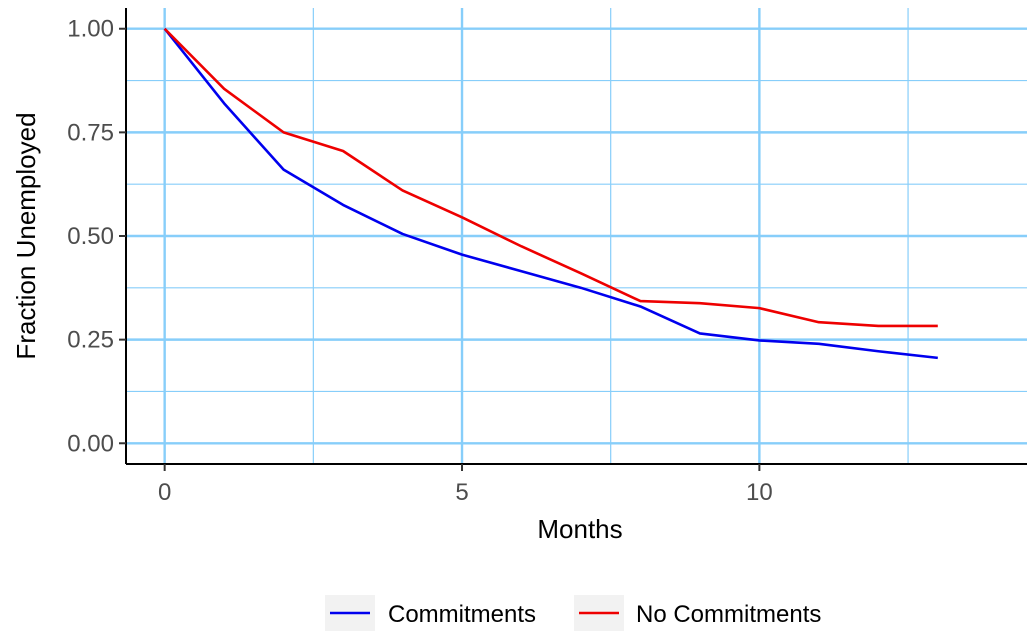 This screenshot has width=1027, height=637. What do you see at coordinates (728, 614) in the screenshot?
I see `legend-label-no-commitments: No Commitments` at bounding box center [728, 614].